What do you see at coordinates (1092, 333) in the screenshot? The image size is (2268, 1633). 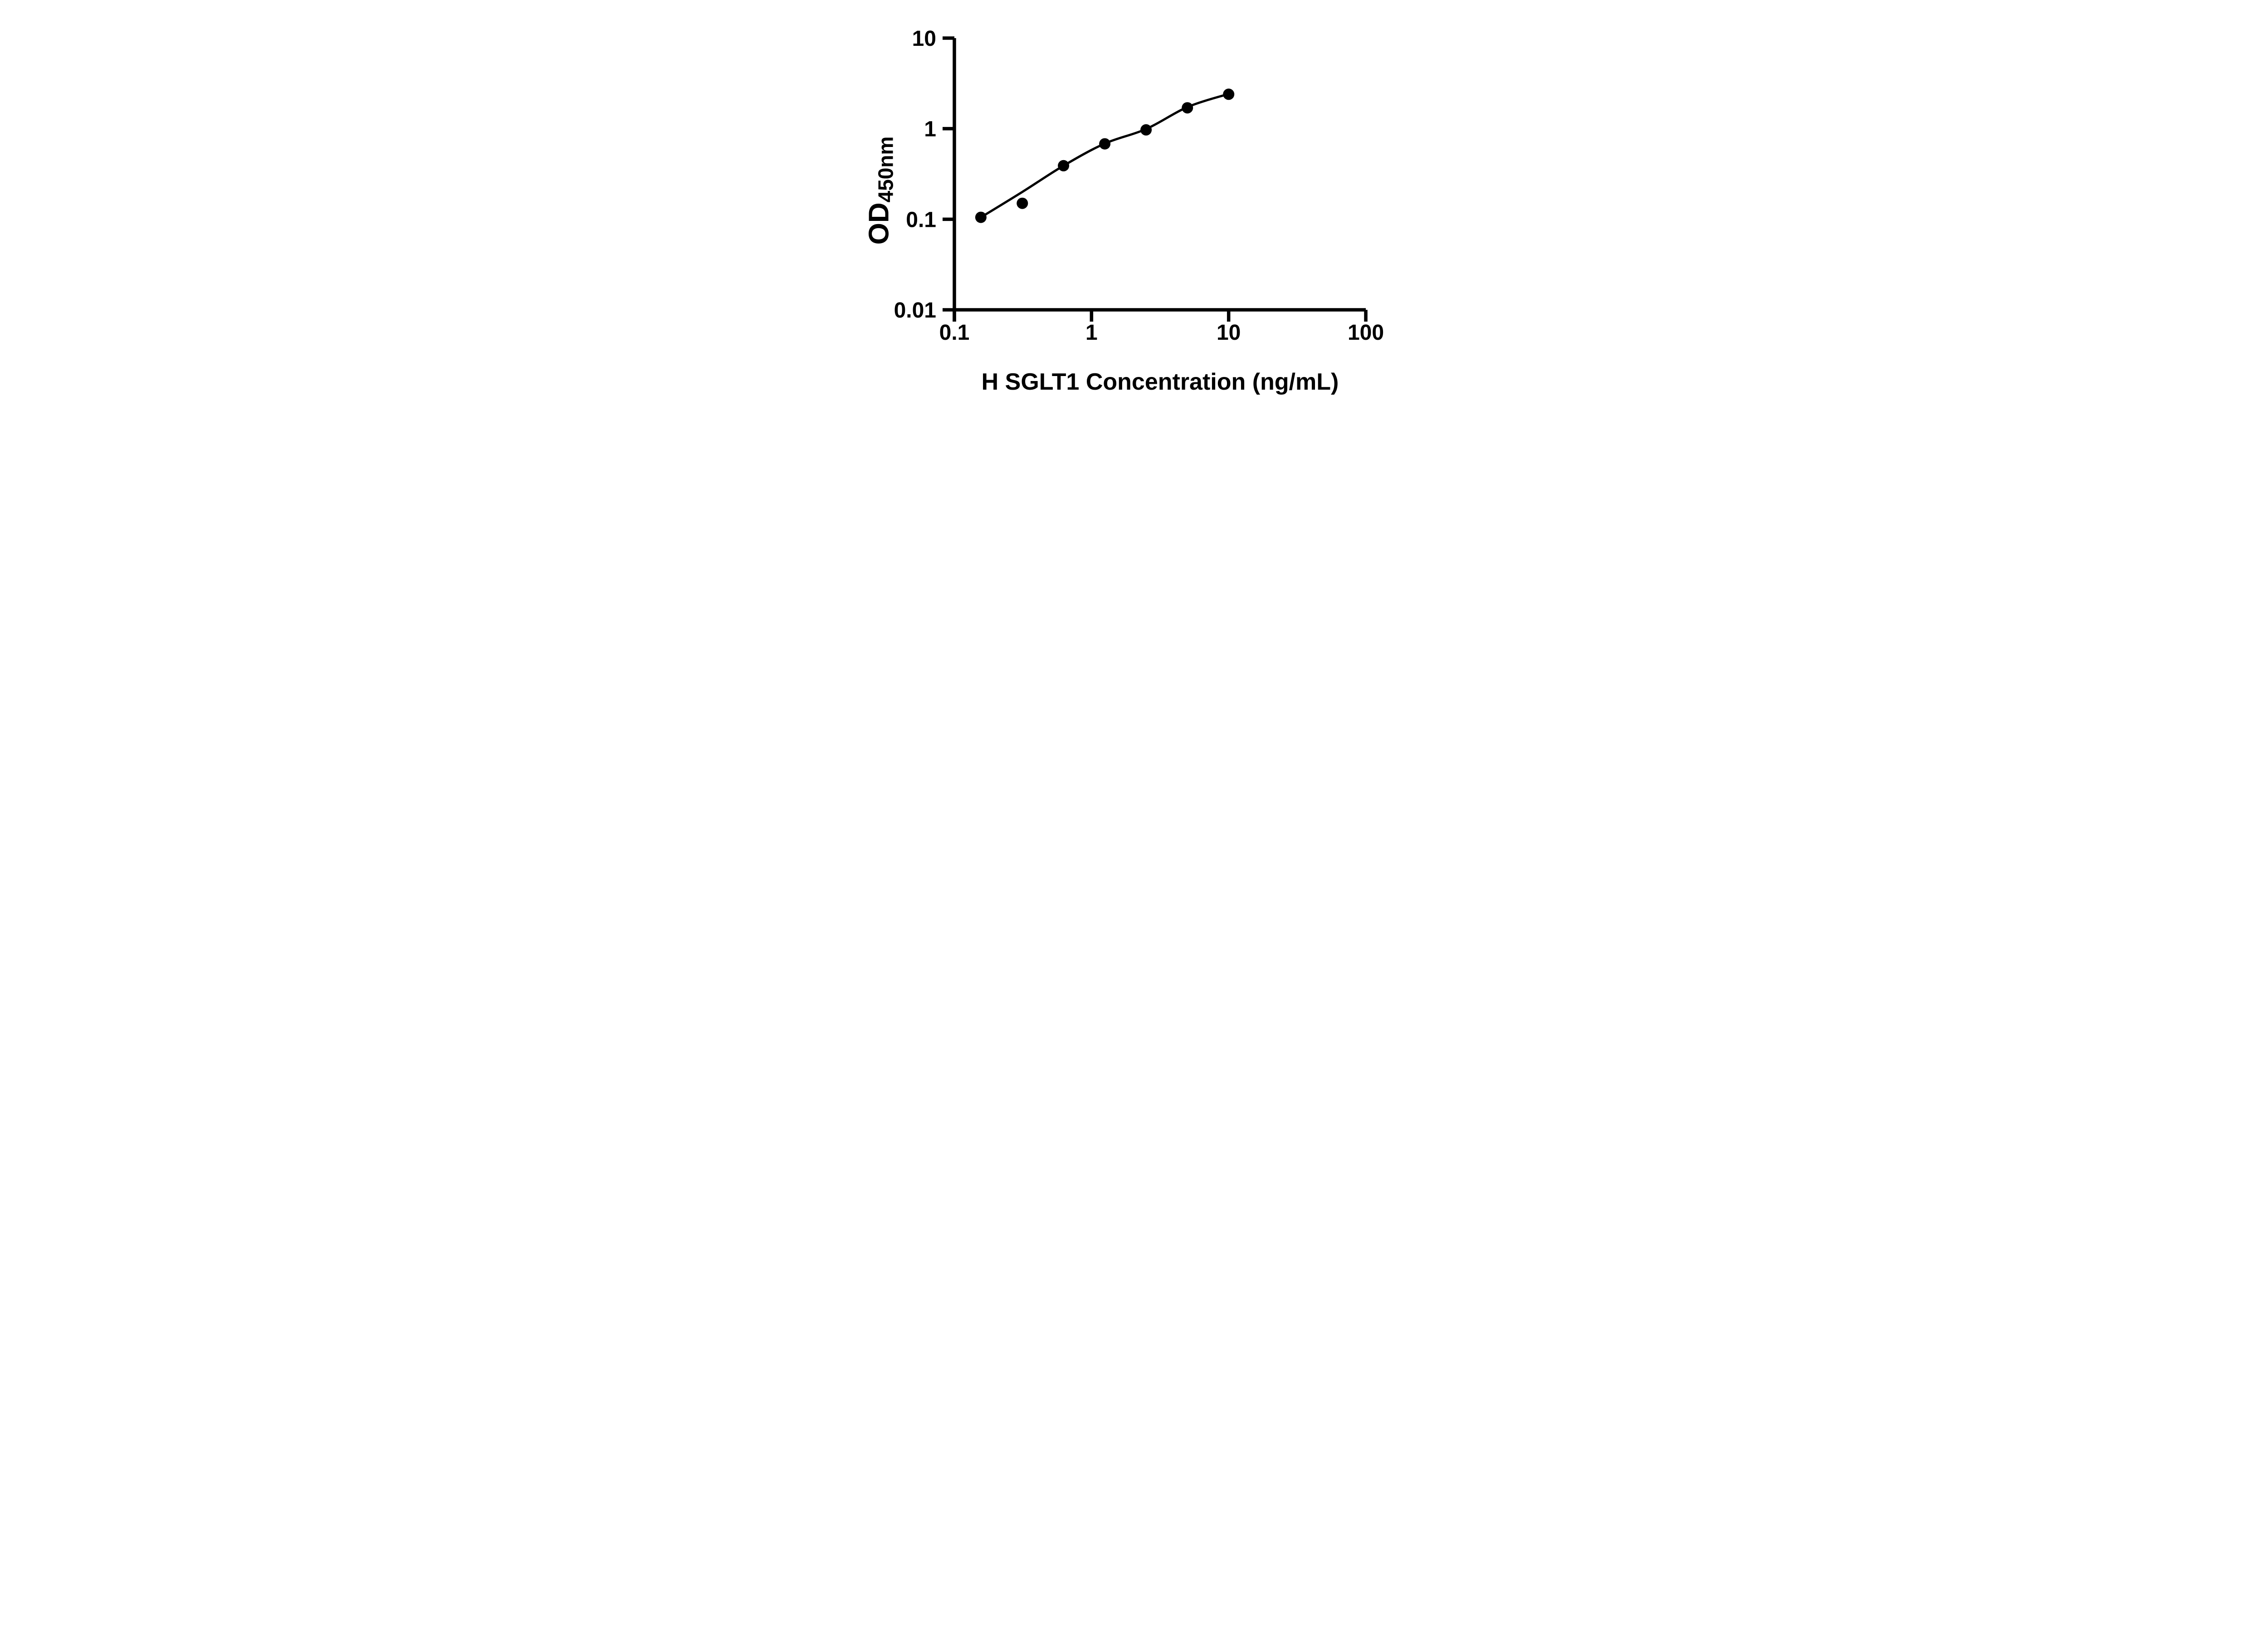 I see `x-tick-label: 1` at bounding box center [1092, 333].